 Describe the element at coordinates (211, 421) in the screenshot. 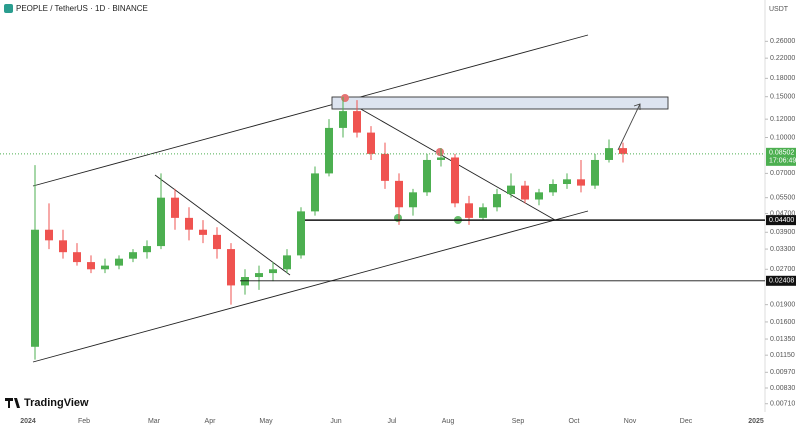

I see `x-tick-label: Apr` at that location.